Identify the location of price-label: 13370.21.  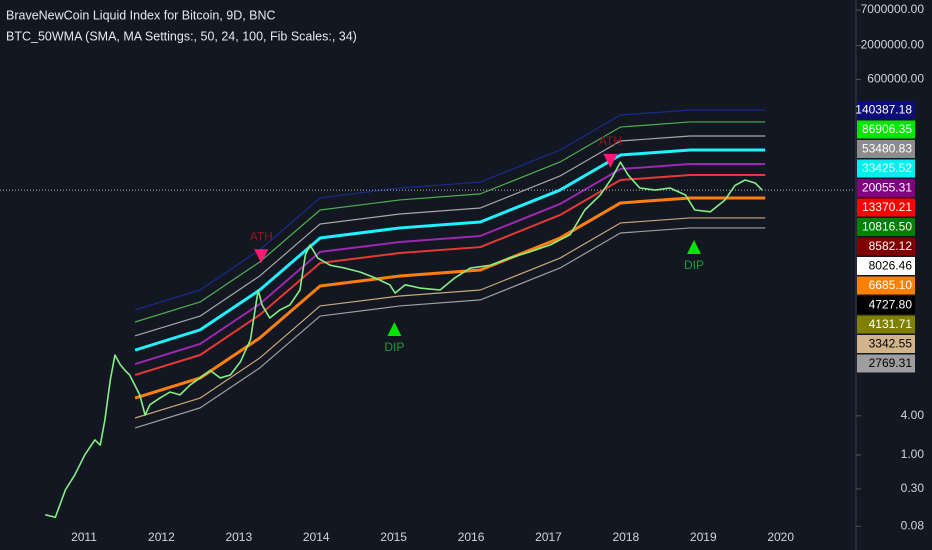
(887, 207).